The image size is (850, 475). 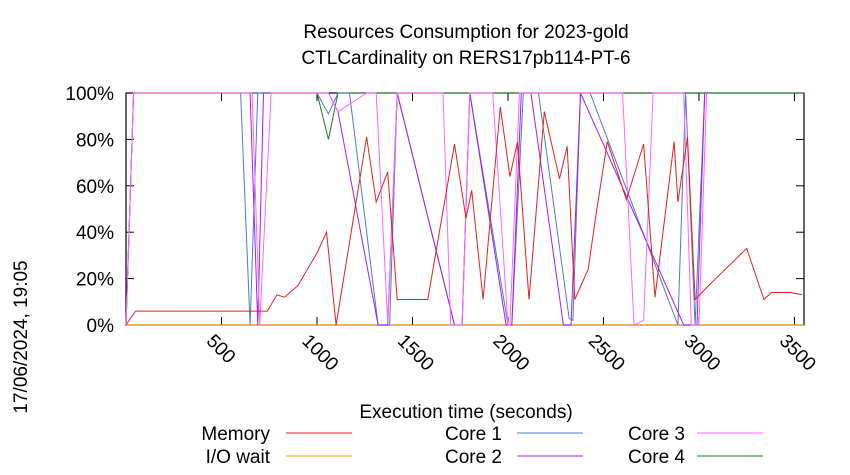 I want to click on x-tick-label: 1000, so click(x=319, y=353).